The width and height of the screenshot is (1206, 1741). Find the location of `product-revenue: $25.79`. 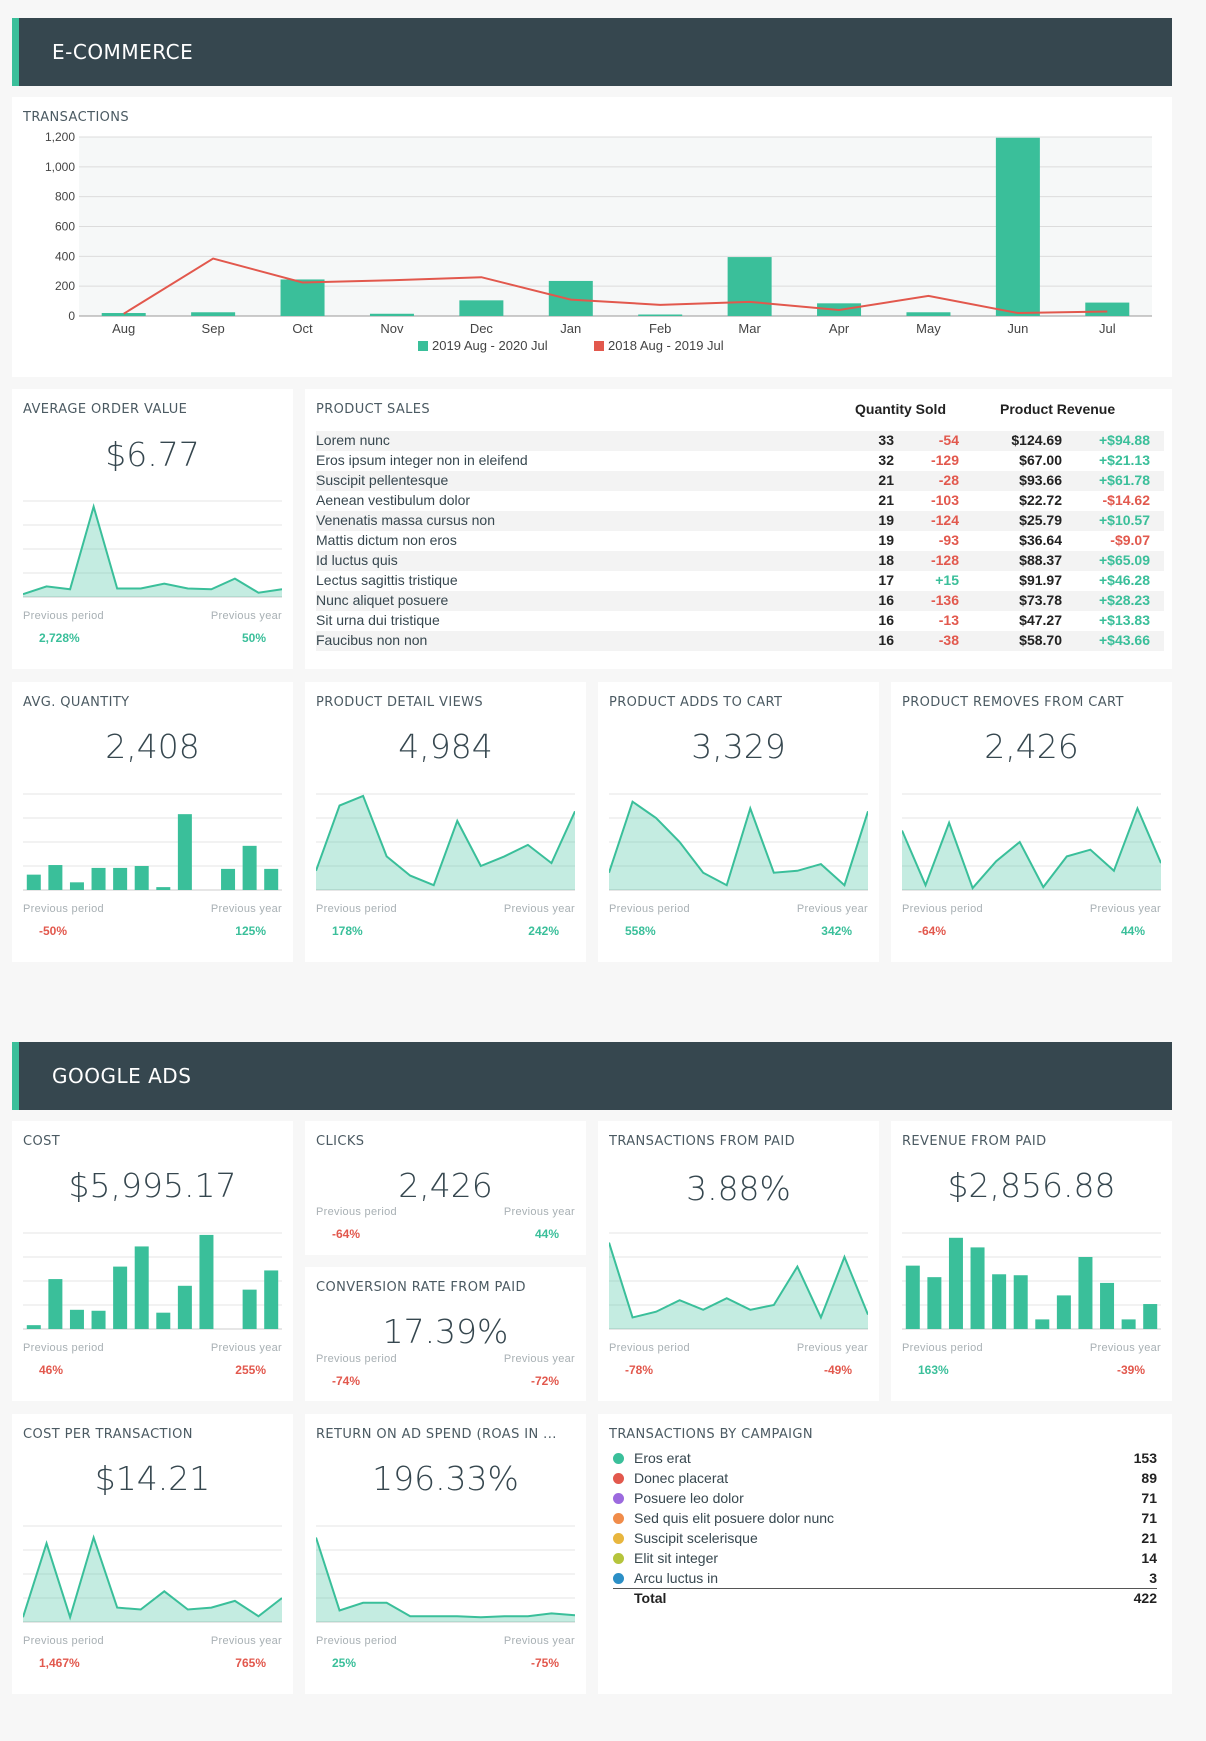

product-revenue: $25.79 is located at coordinates (1040, 520).